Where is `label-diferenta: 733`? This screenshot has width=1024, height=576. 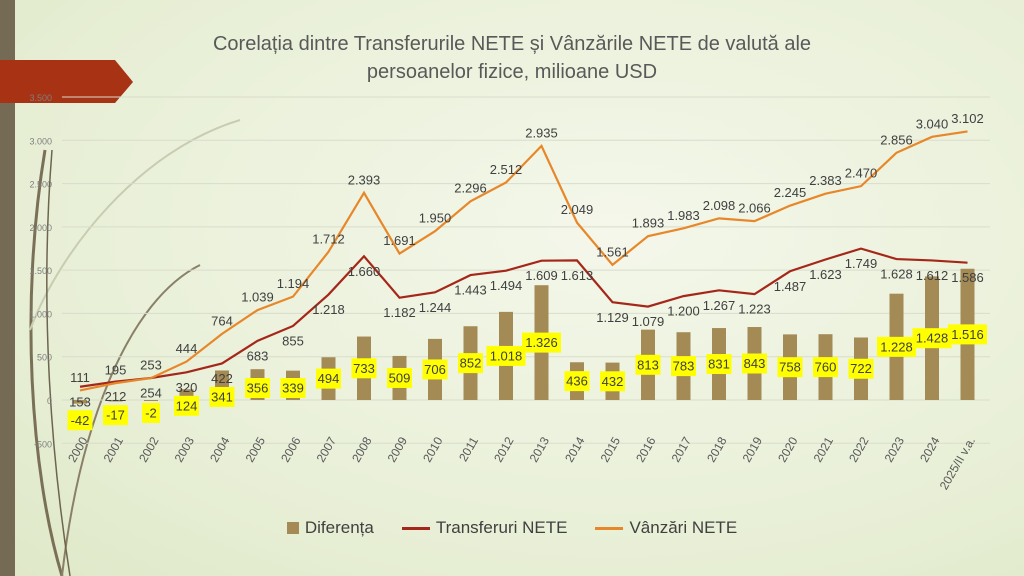 label-diferenta: 733 is located at coordinates (364, 368).